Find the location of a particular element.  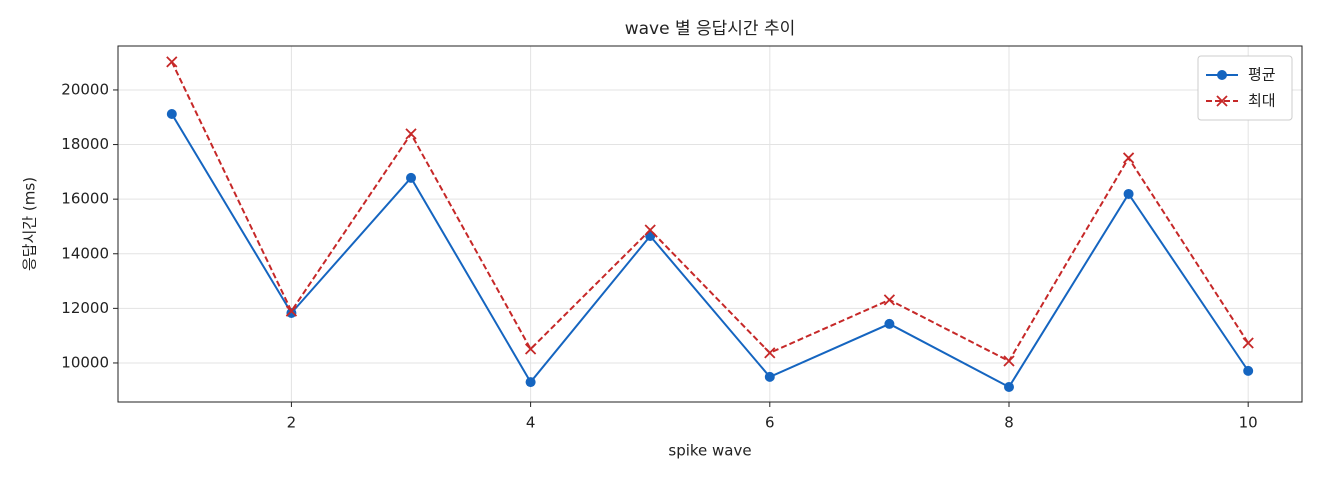

y-tick-label: 10000 is located at coordinates (85, 362).